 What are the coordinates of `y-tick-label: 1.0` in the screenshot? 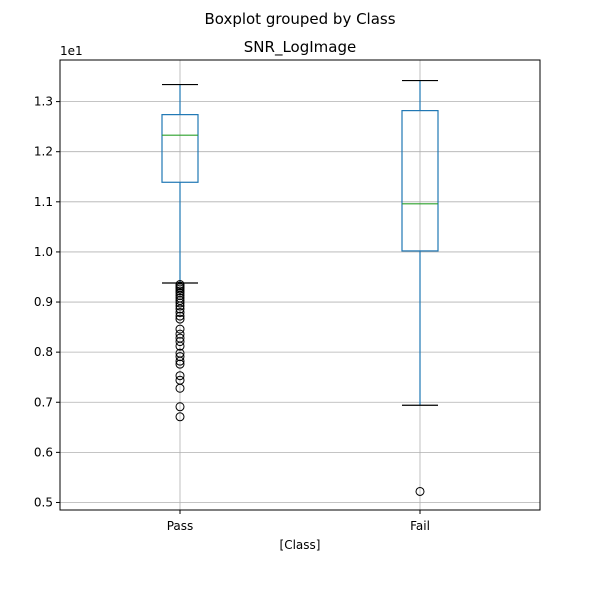 It's located at (43, 252).